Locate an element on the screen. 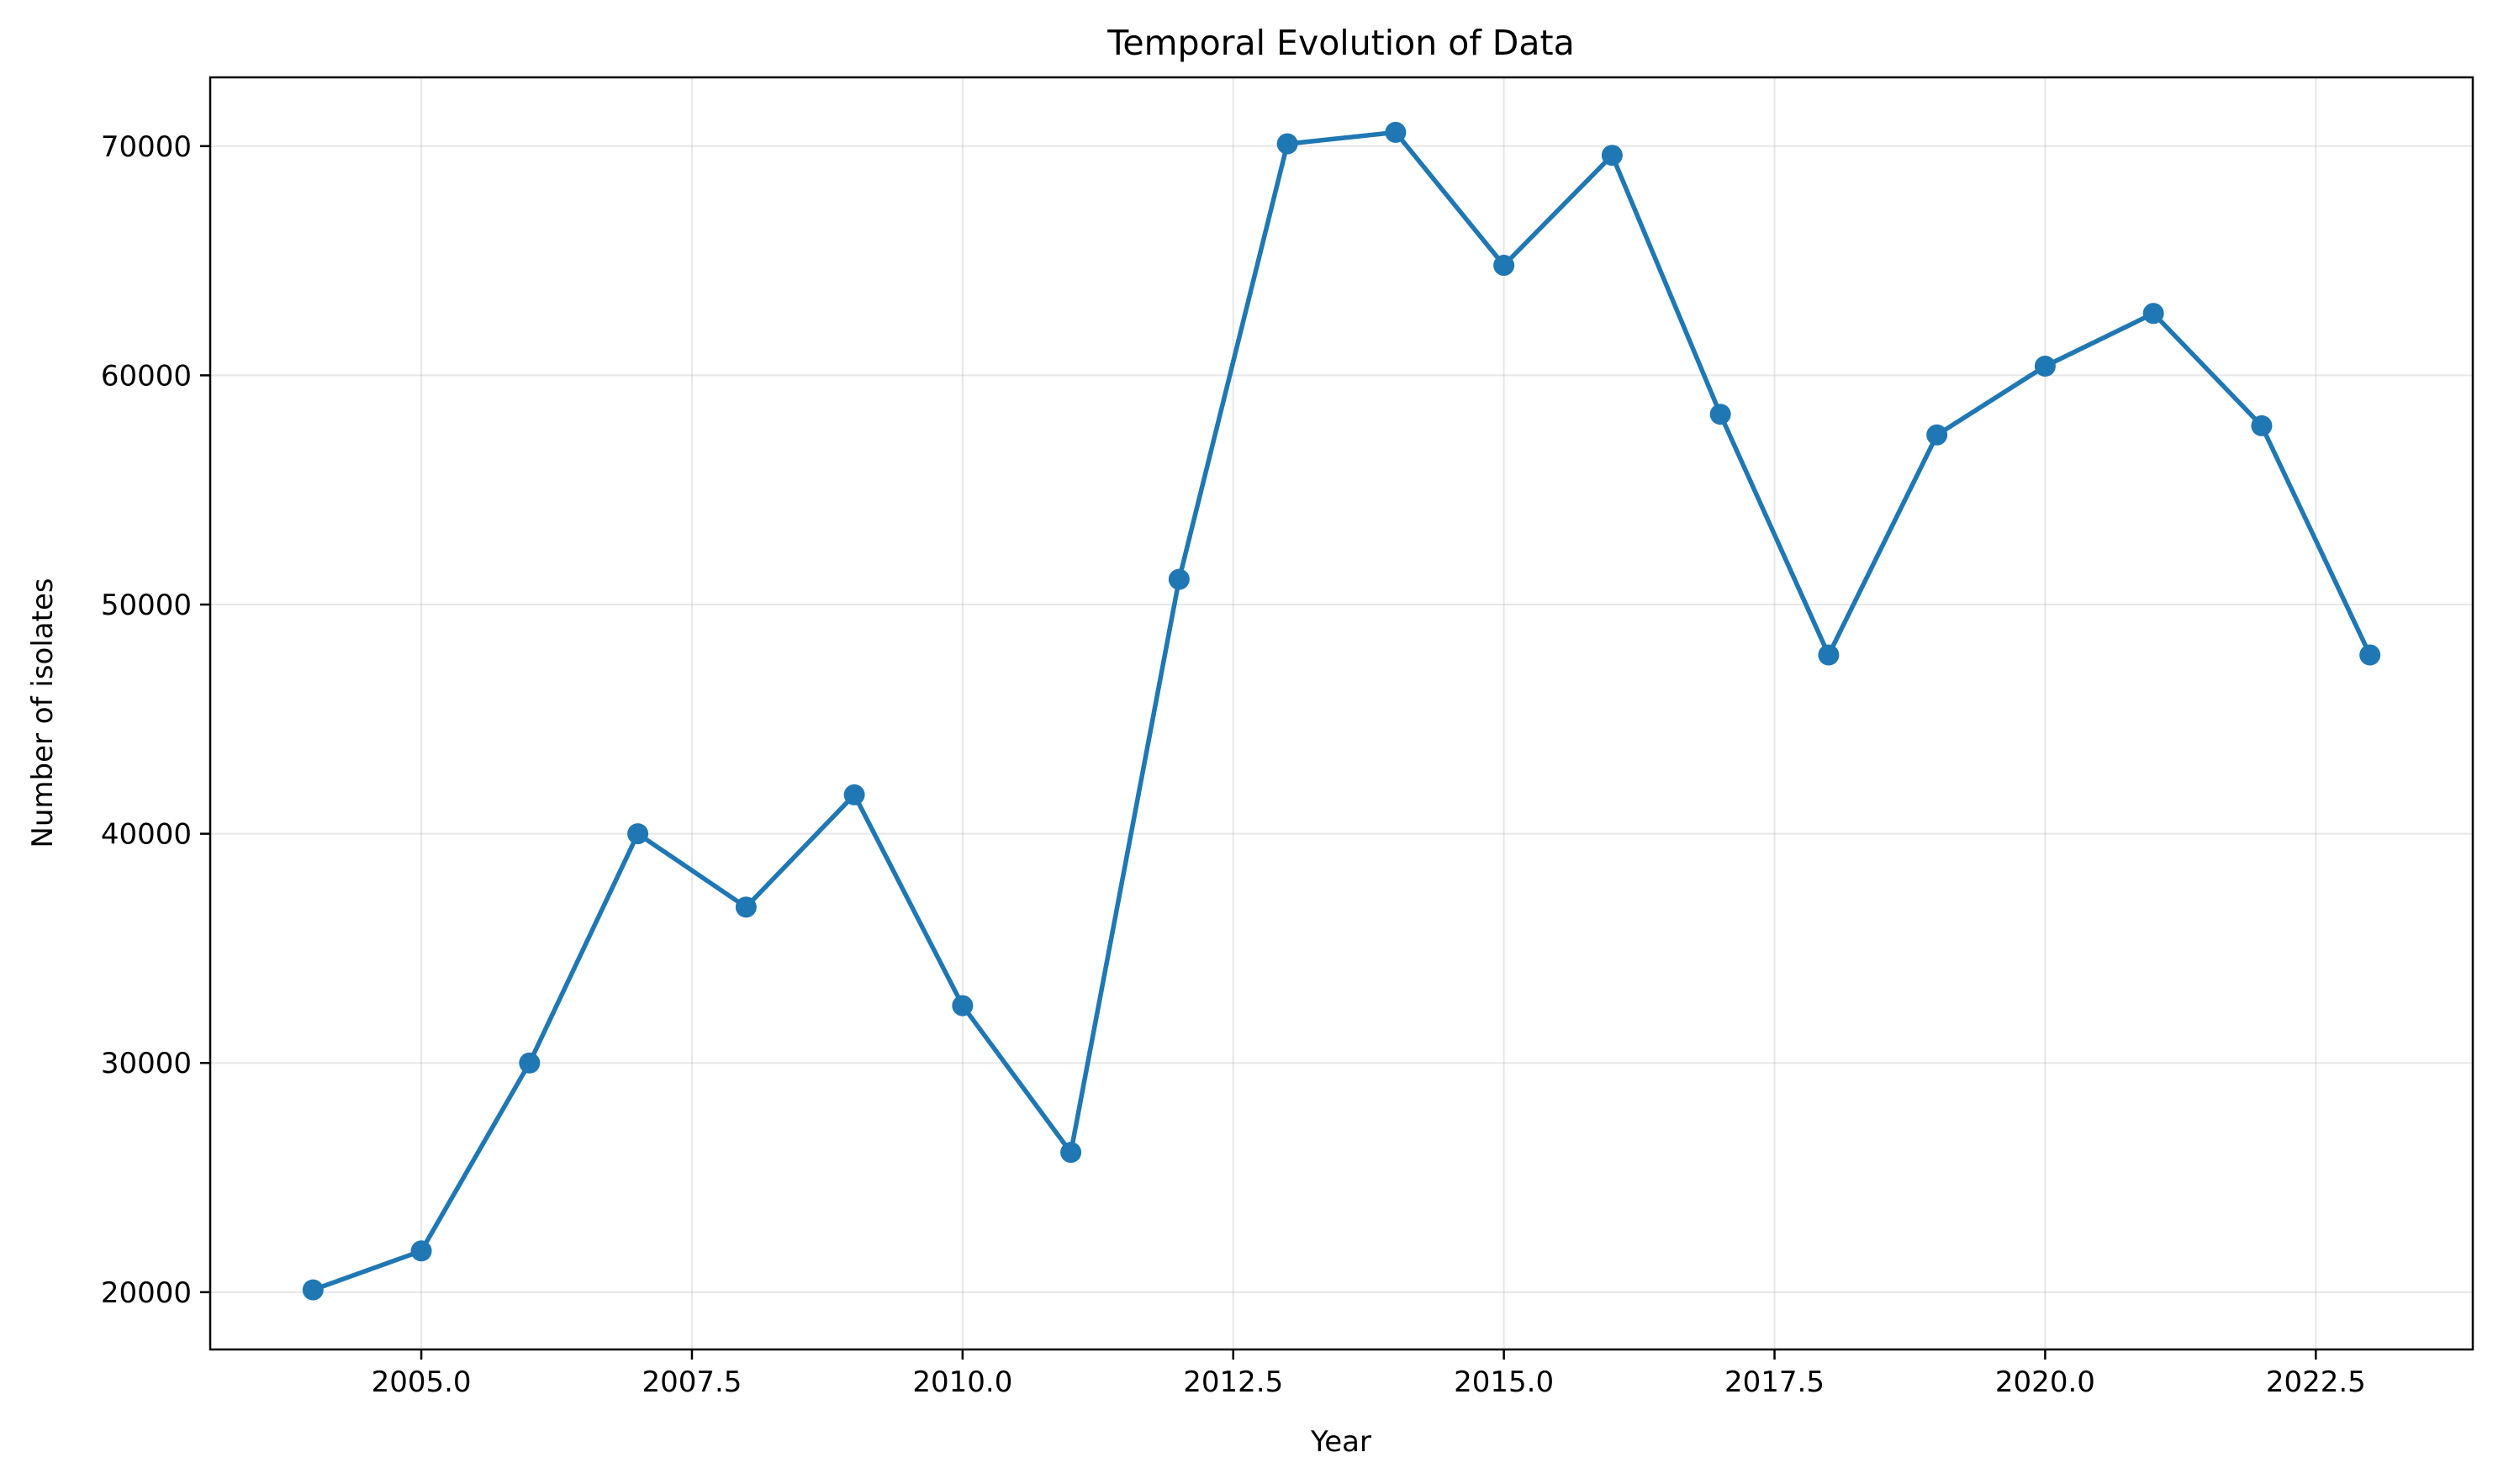 Image resolution: width=2498 pixels, height=1484 pixels. x-tick-label: 2015.0 is located at coordinates (1504, 1382).